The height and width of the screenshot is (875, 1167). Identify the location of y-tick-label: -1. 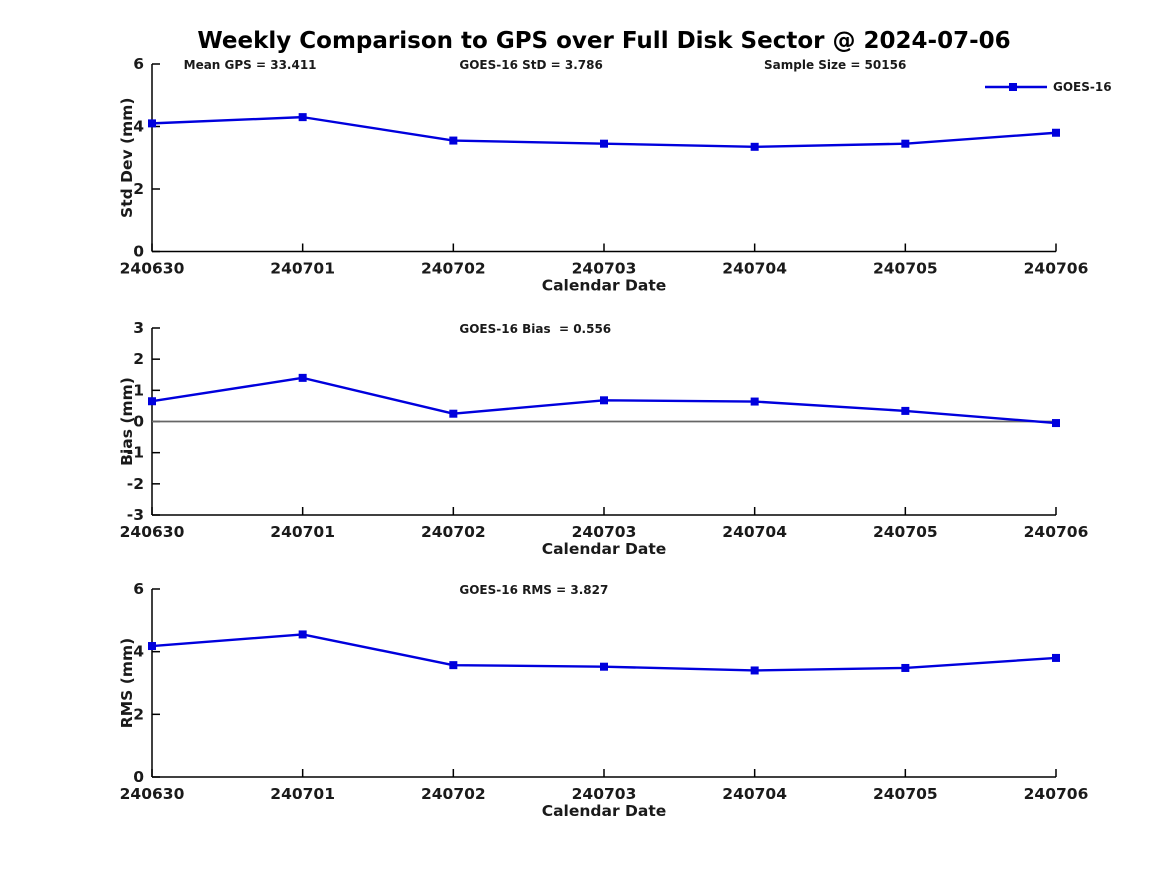
(135, 453).